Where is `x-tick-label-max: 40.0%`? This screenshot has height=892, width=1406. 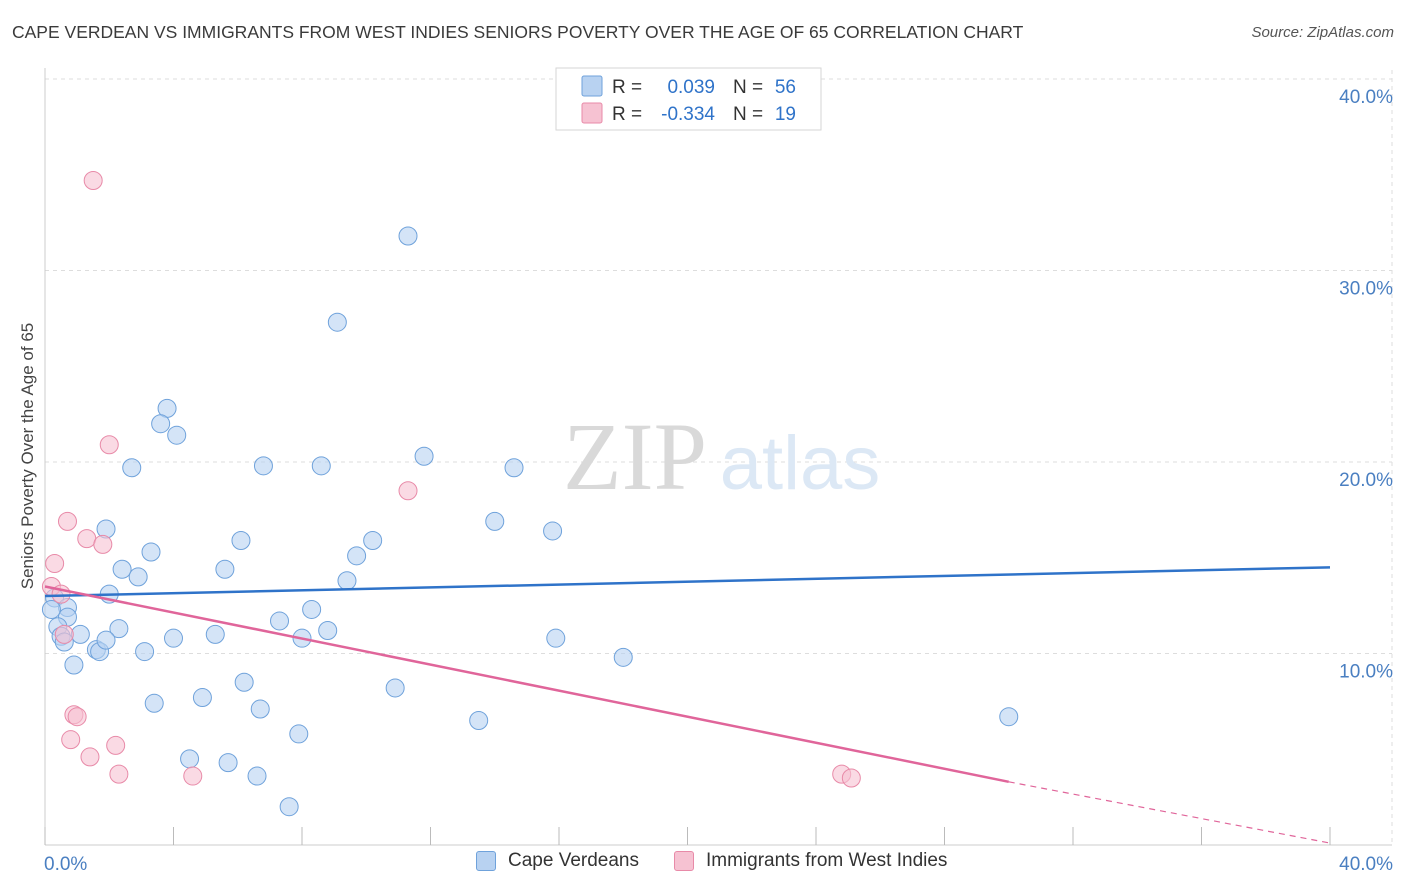 x-tick-label-max: 40.0% is located at coordinates (1366, 864).